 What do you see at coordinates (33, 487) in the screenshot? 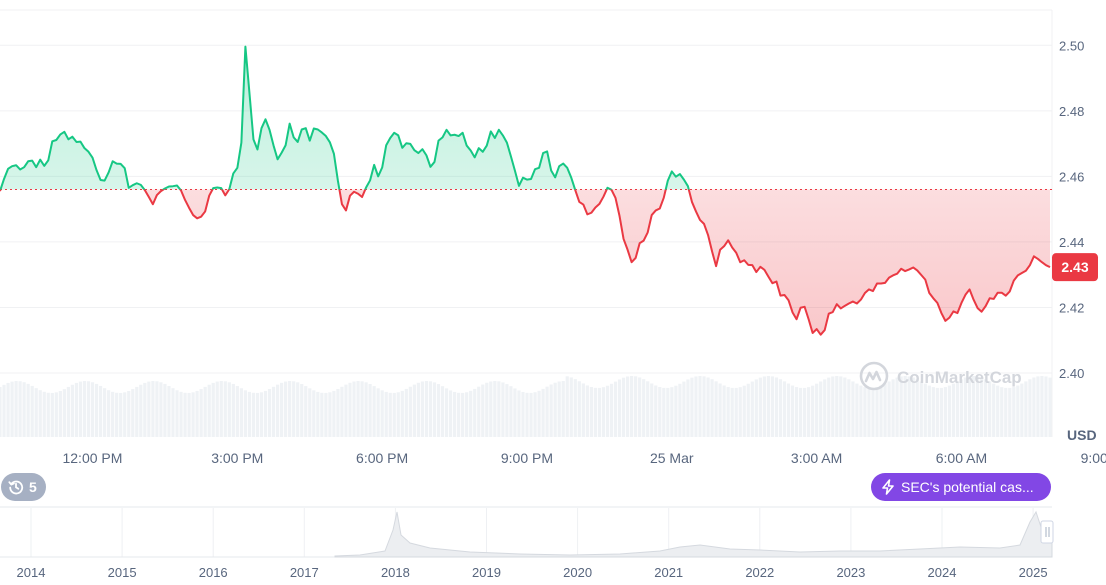
I see `history-count: 5` at bounding box center [33, 487].